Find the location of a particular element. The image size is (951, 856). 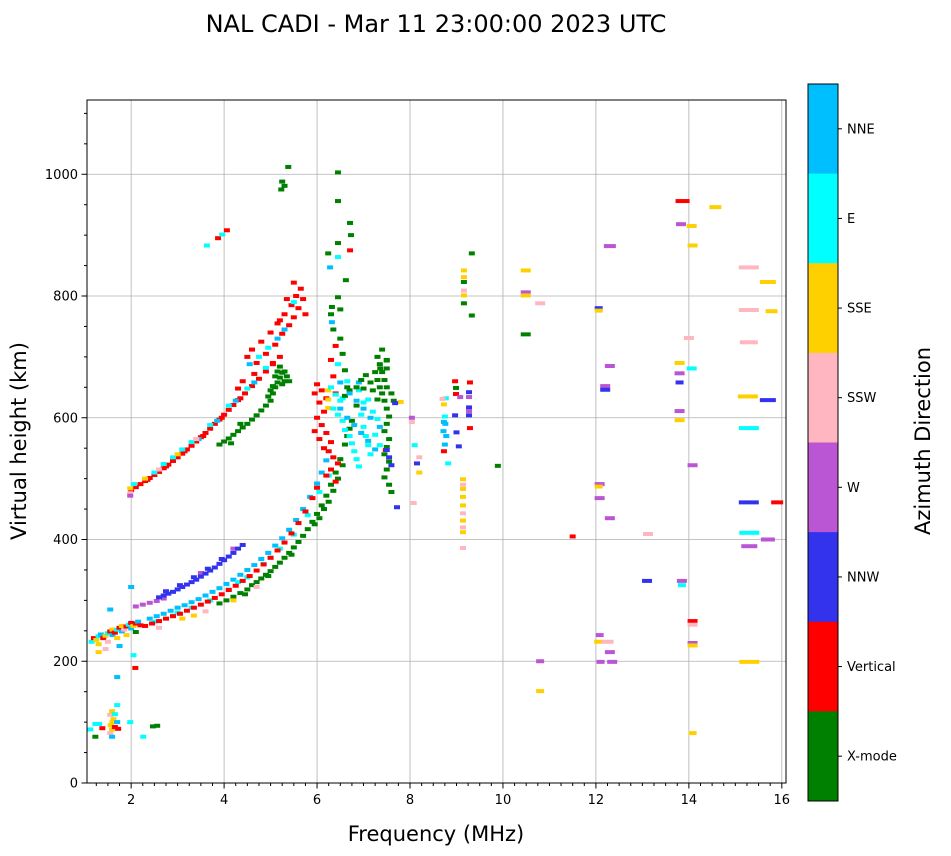

x-tick-label: 4 is located at coordinates (224, 800).